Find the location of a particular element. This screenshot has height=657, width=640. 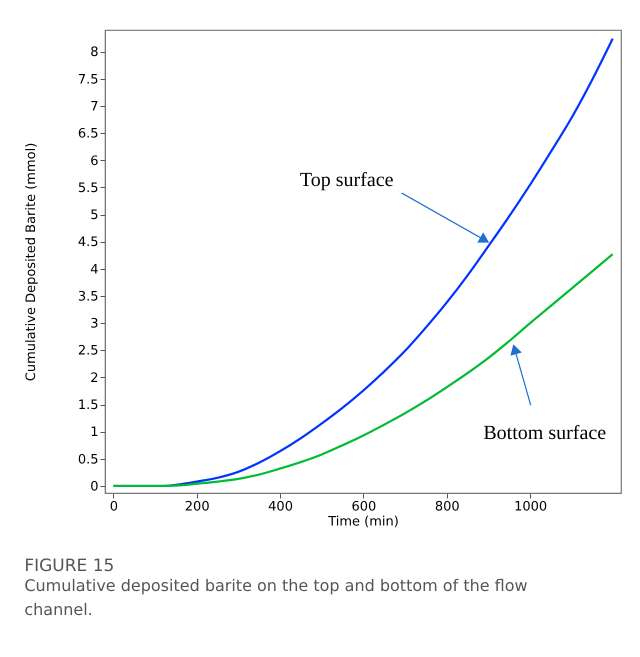

y-tick-label: 7.5 is located at coordinates (88, 80).